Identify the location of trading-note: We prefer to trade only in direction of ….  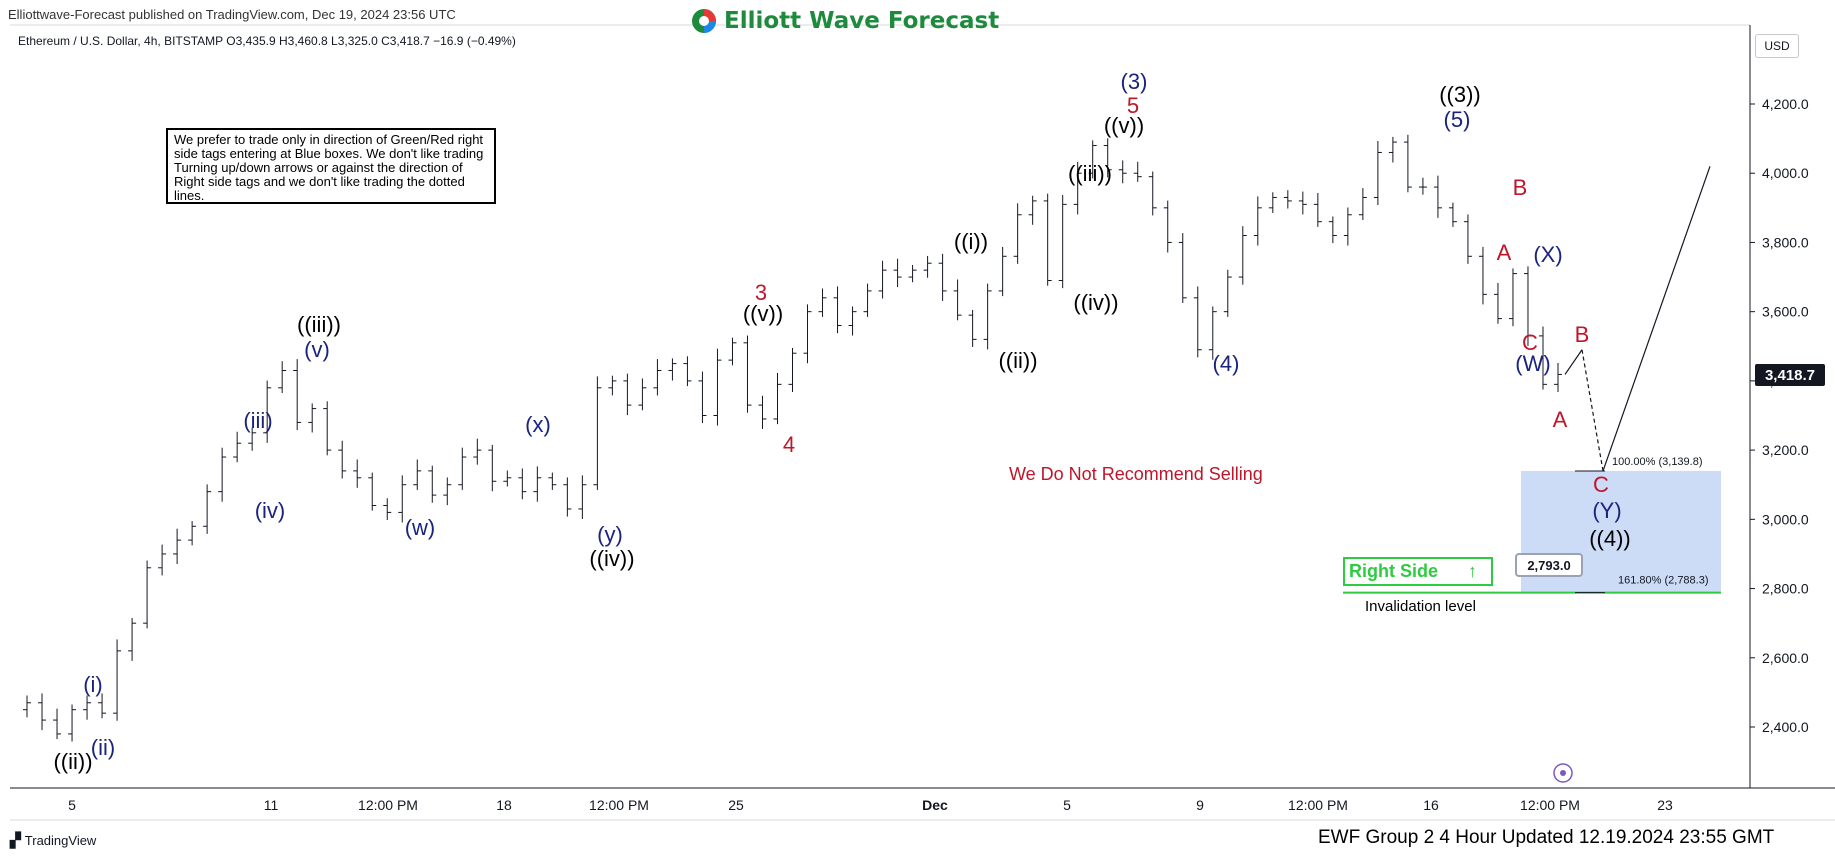
(331, 166).